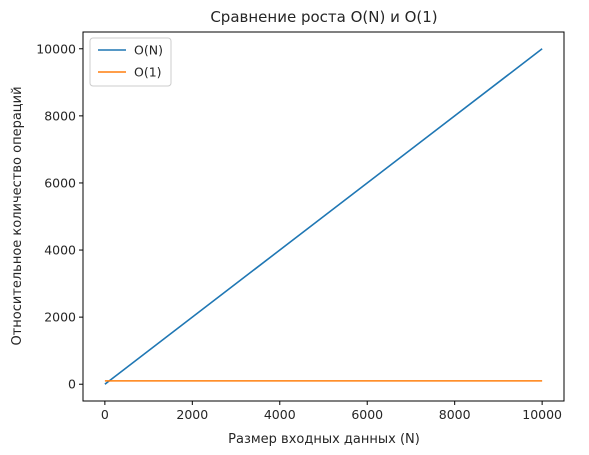 This screenshot has width=589, height=455. Describe the element at coordinates (323, 17) in the screenshot. I see `chart-title: Сравнение роста O(N) и O(1)` at that location.